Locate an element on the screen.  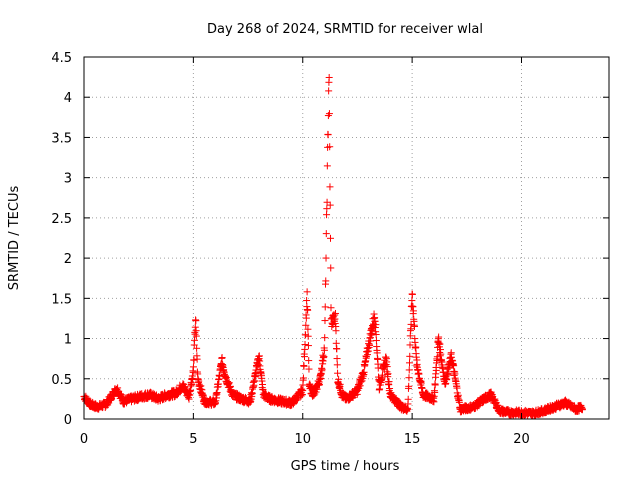
y-tick-label: 4 is located at coordinates (68, 98).